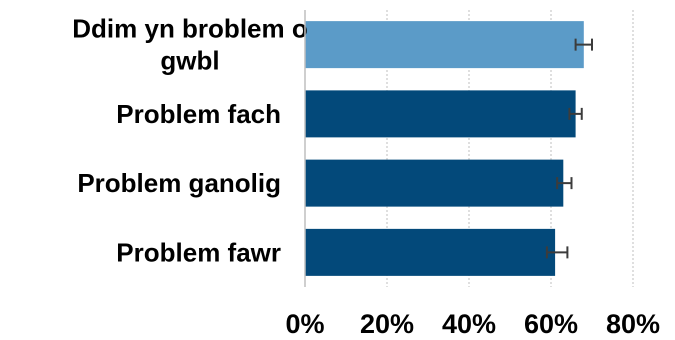 The width and height of the screenshot is (675, 340). I want to click on x-tick-label-2: 40%, so click(469, 324).